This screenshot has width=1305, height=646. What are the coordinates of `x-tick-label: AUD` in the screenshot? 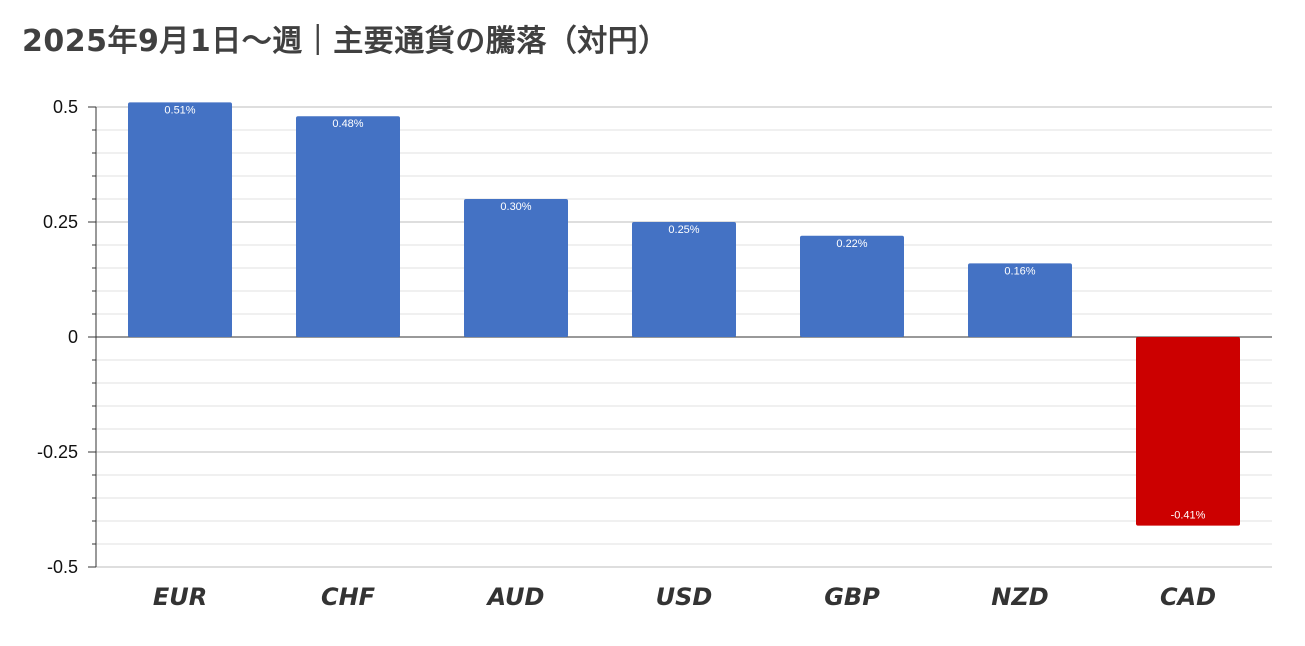 It's located at (515, 597).